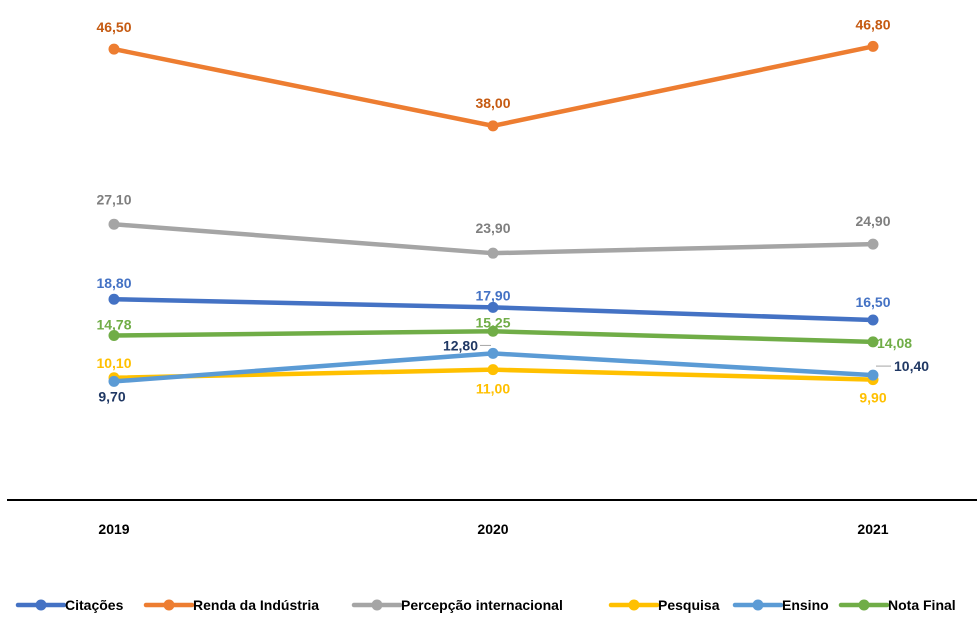  Describe the element at coordinates (113, 199) in the screenshot. I see `data-label-percepcao-internacional-2019: 27,10` at that location.